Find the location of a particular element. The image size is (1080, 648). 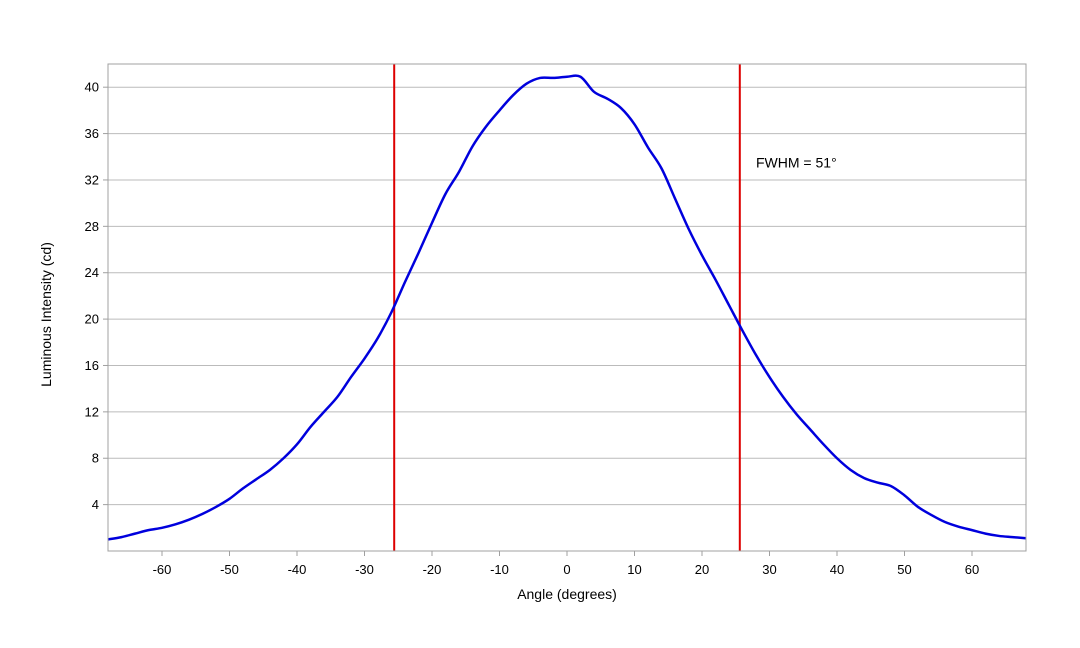

x-tick-label: 20 is located at coordinates (702, 569).